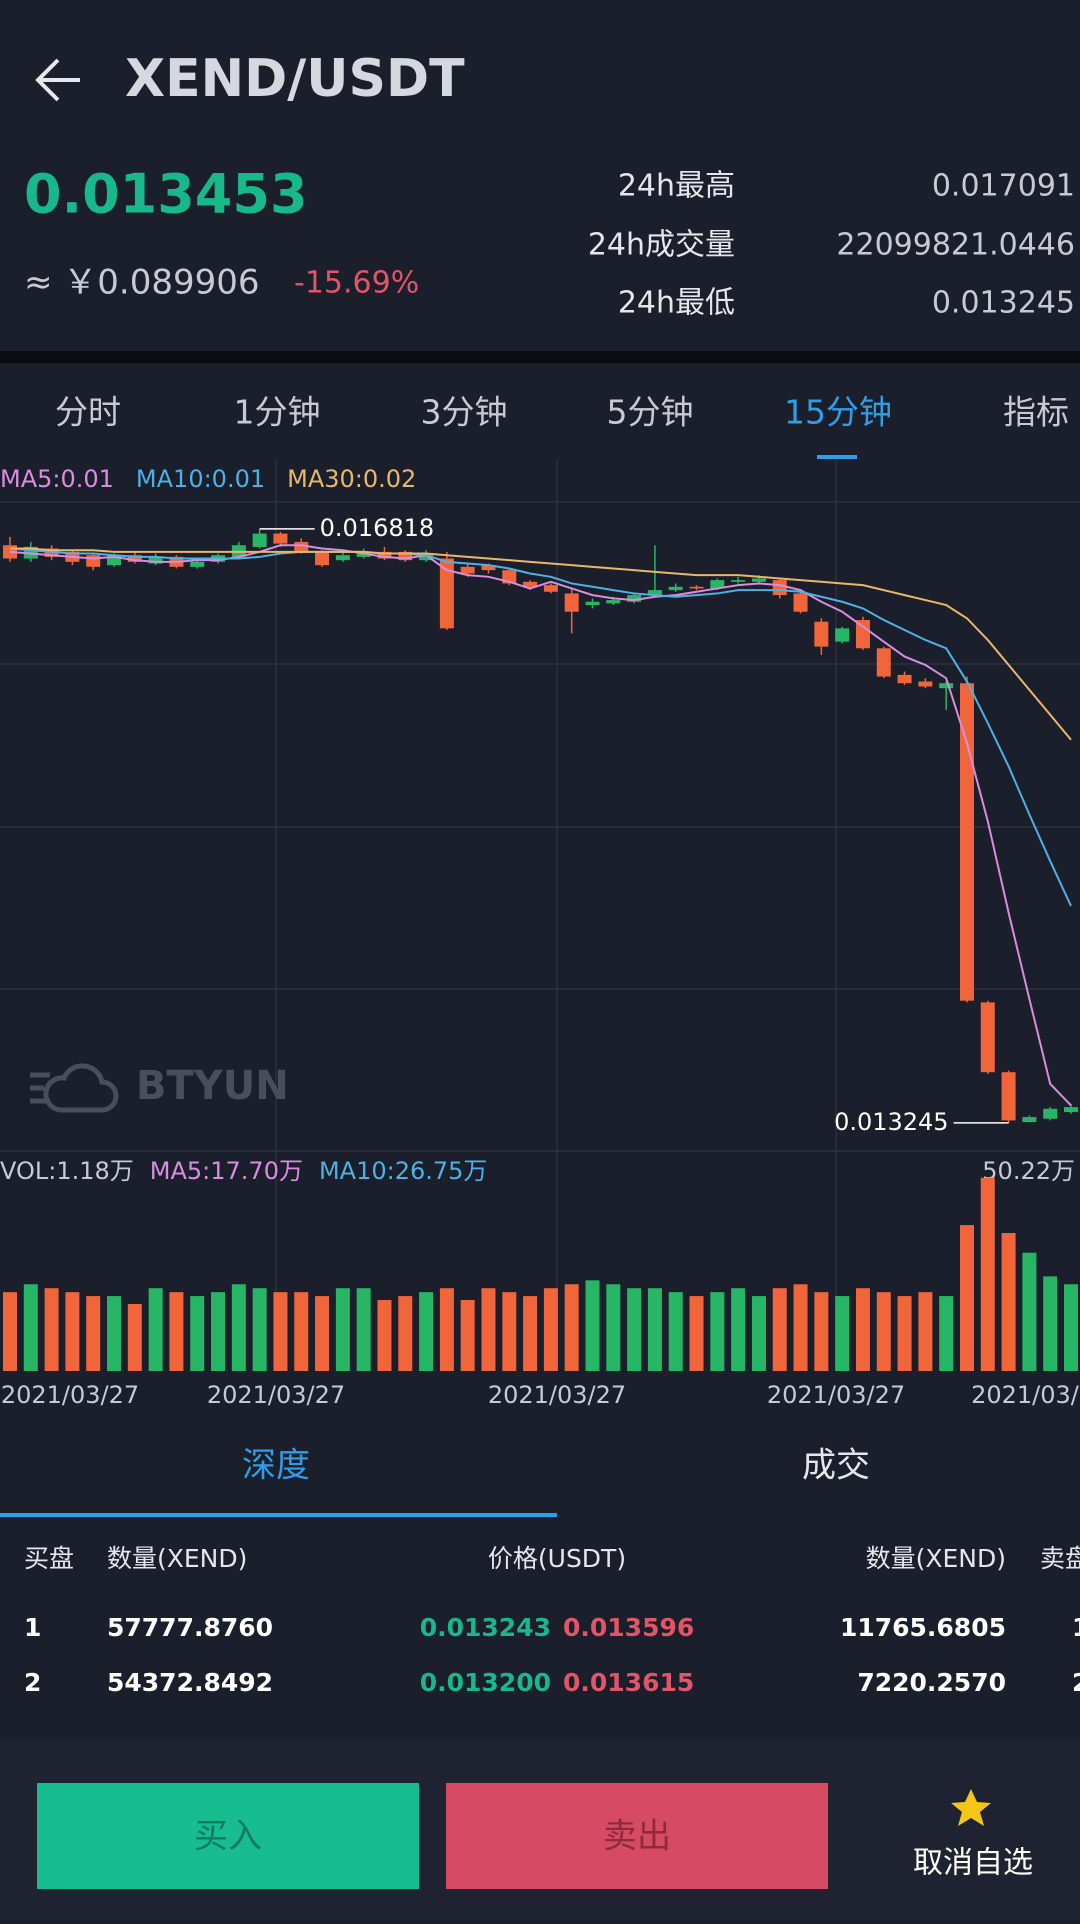  What do you see at coordinates (837, 457) in the screenshot?
I see `tab-underline` at bounding box center [837, 457].